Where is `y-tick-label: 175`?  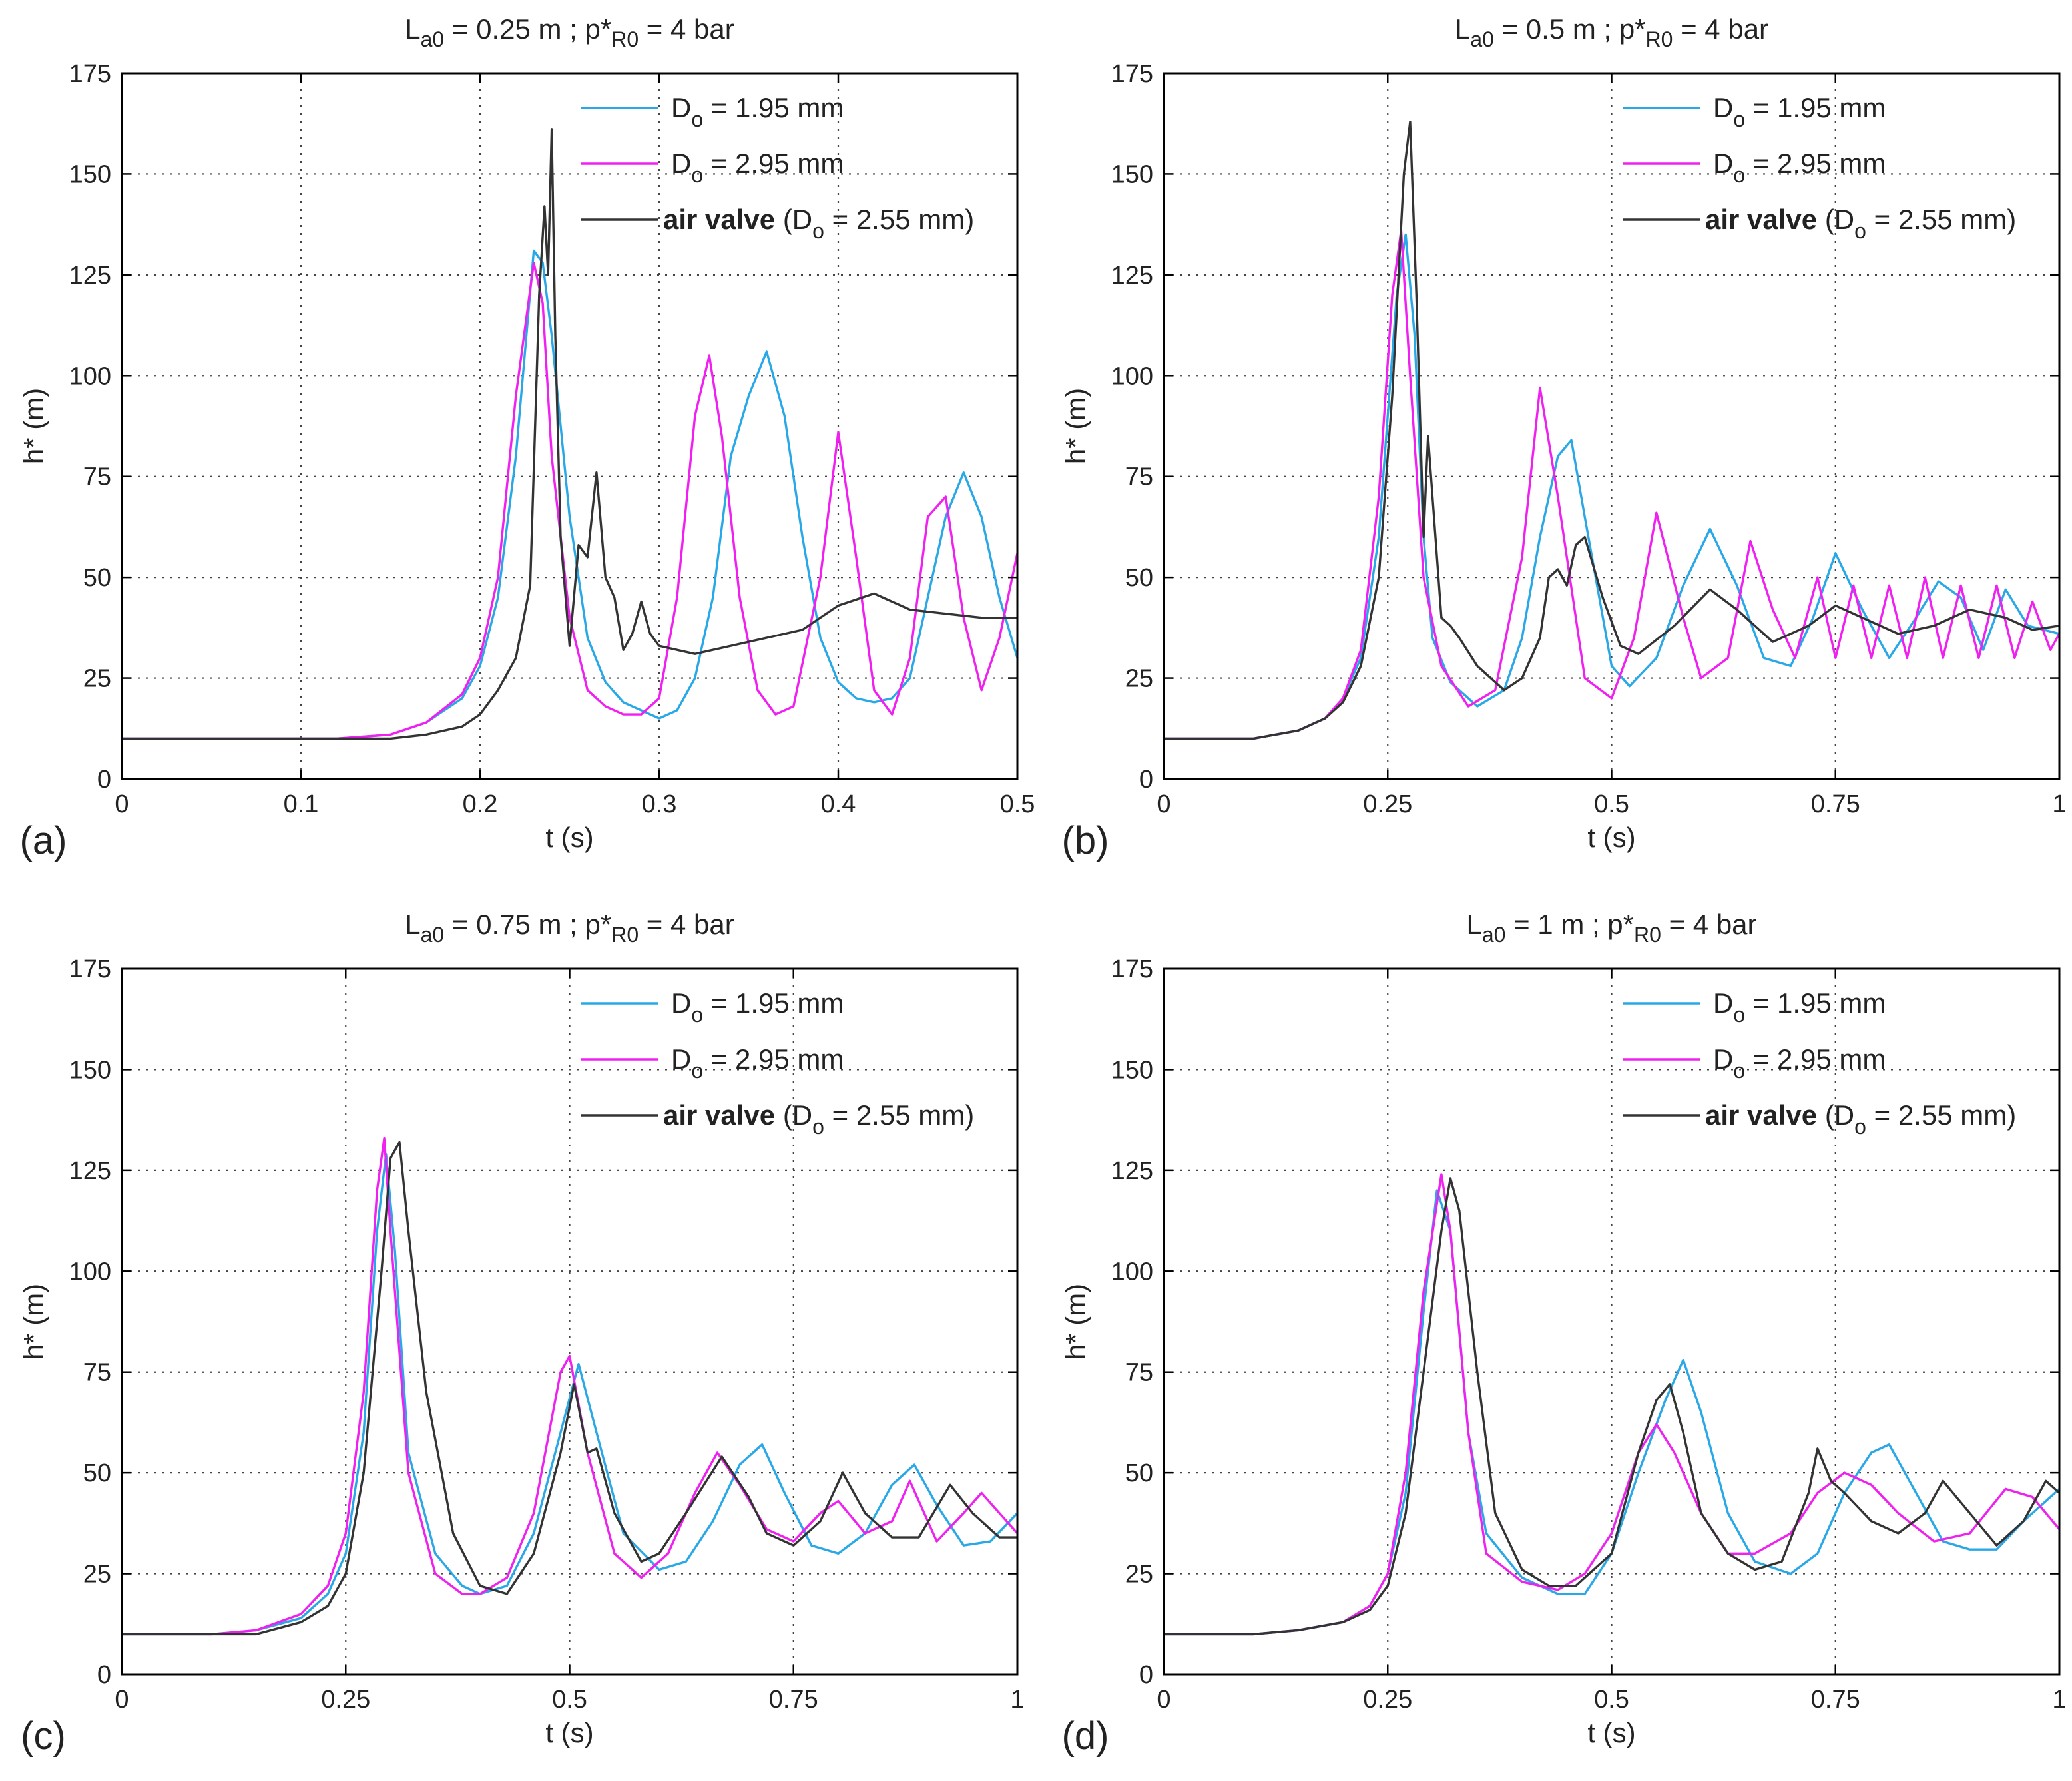 y-tick-label: 175 is located at coordinates (1132, 969).